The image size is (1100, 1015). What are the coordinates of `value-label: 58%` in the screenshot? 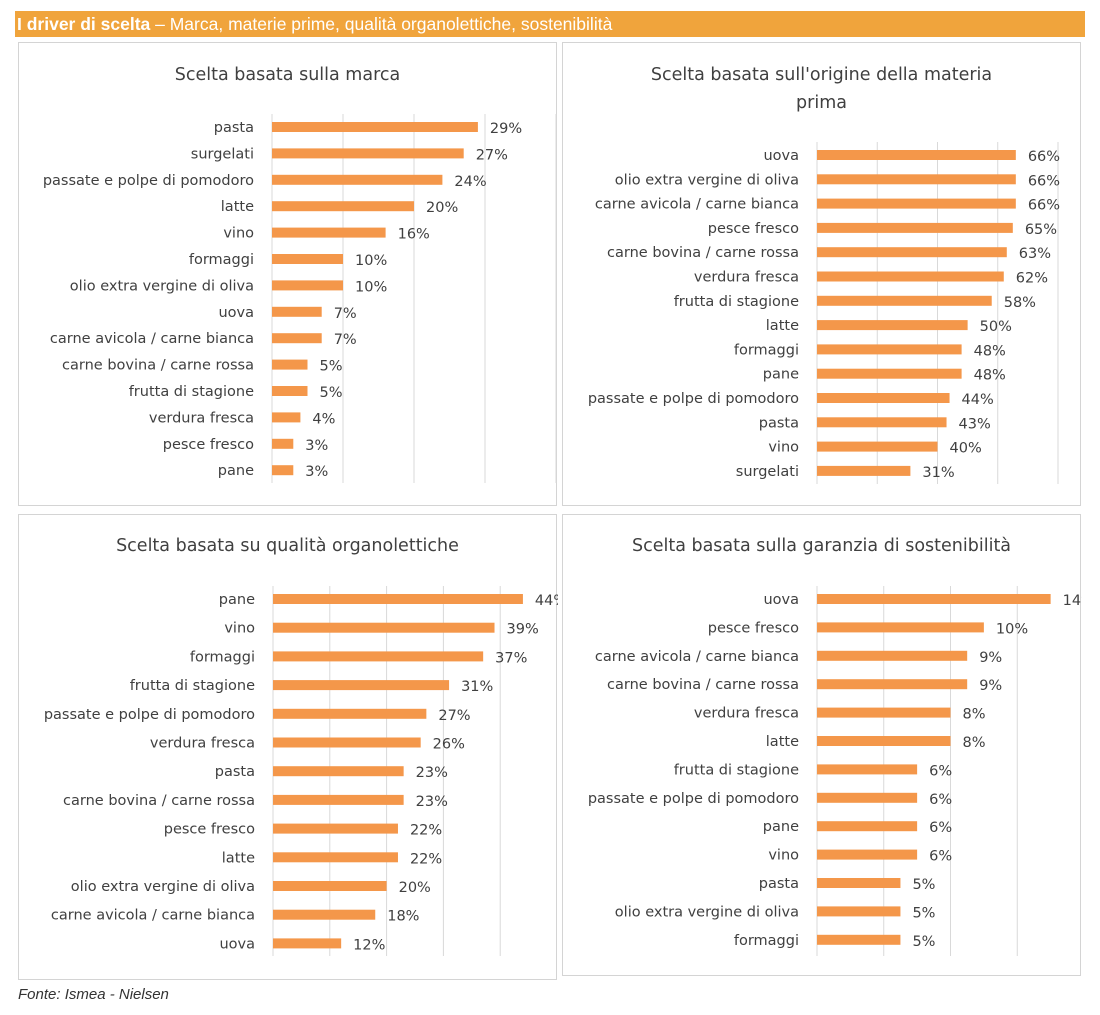 It's located at (1020, 303).